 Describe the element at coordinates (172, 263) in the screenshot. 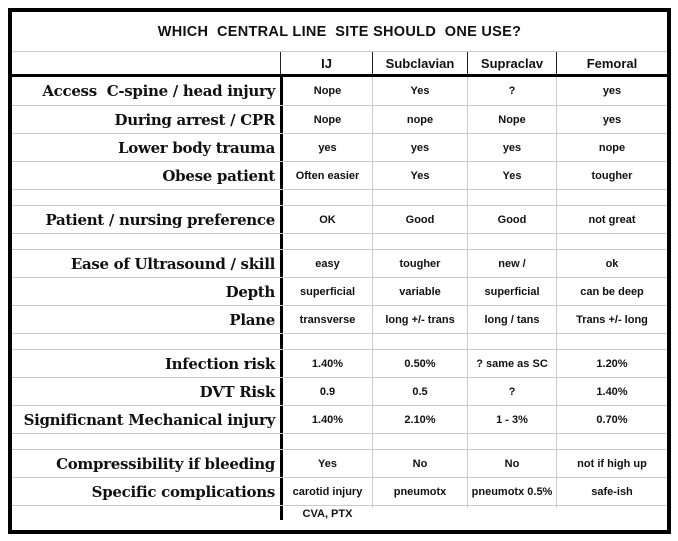

I see `row-label: Ease of Ultrasound / skill` at that location.